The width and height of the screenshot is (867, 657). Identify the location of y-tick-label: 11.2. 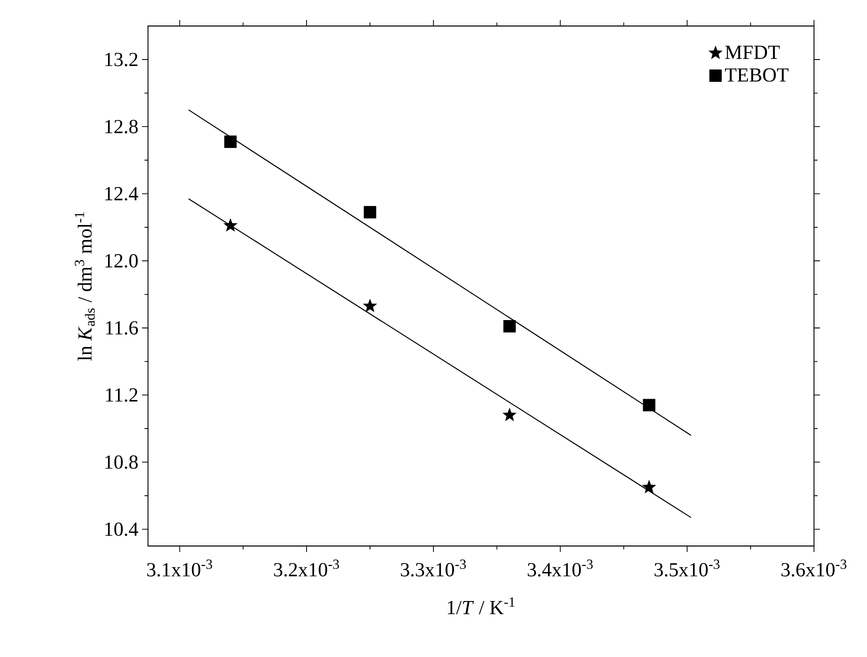
(122, 395).